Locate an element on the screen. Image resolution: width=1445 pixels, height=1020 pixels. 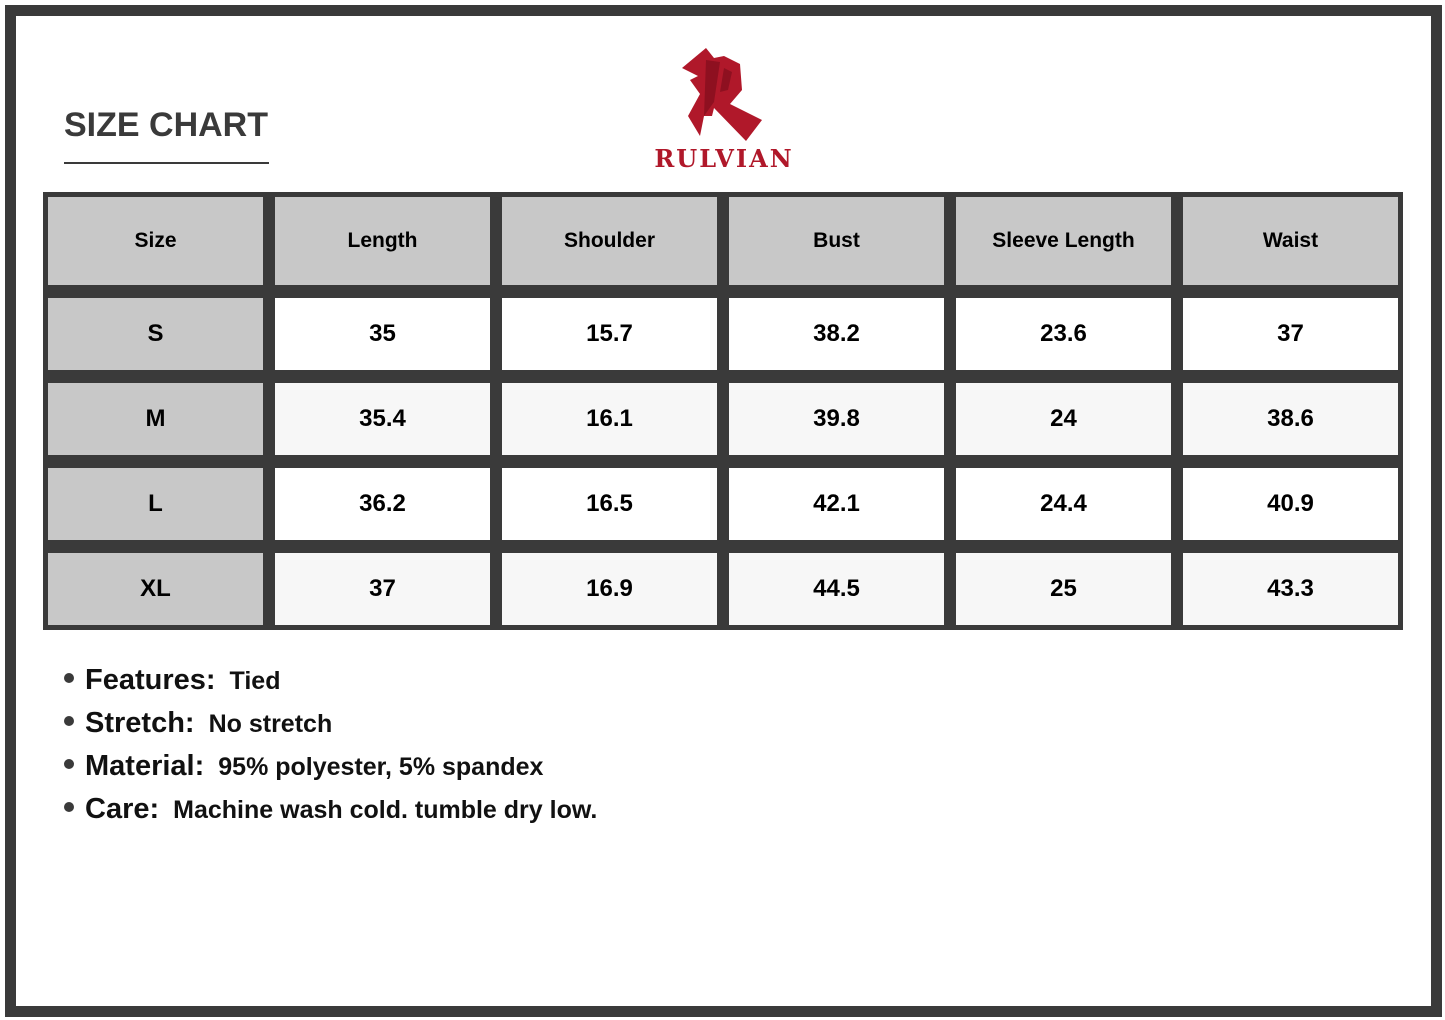
table-cell: 39.8 is located at coordinates (836, 419).